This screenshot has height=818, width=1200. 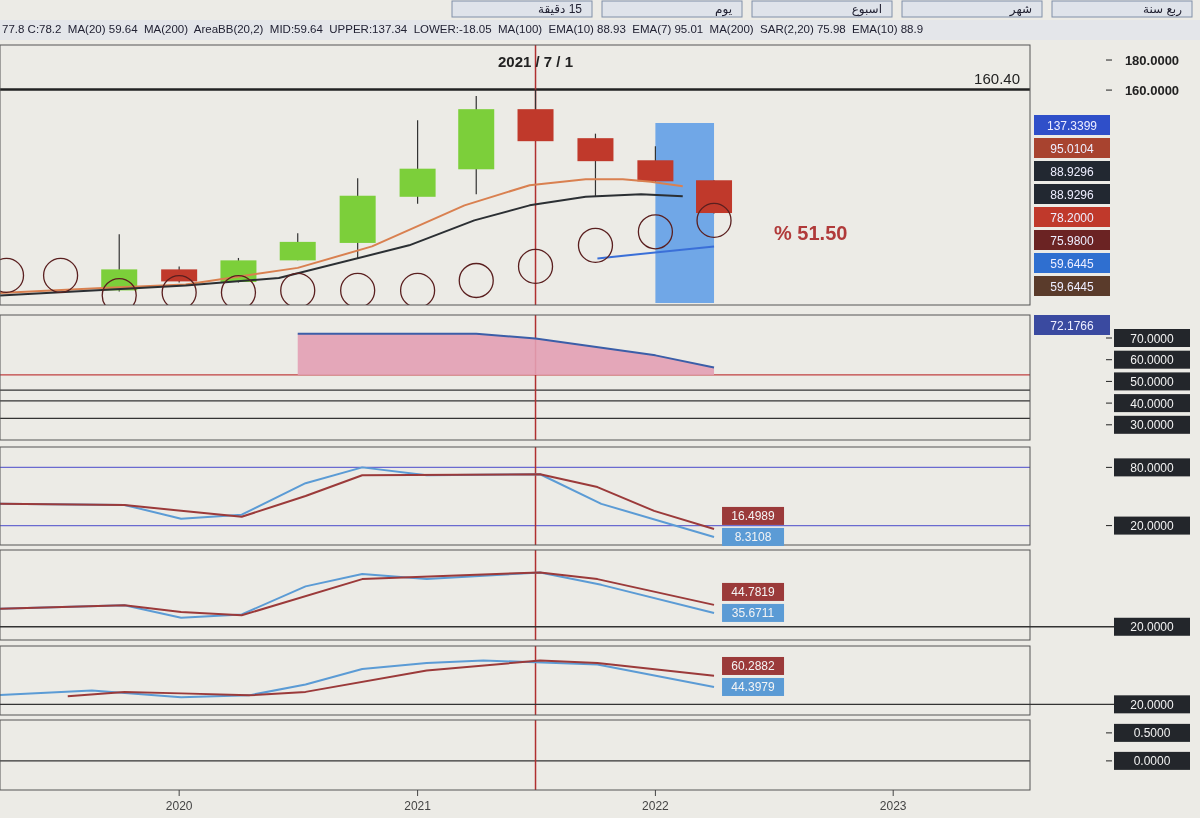 I want to click on y-tick-label: 70.0000, so click(x=1152, y=338).